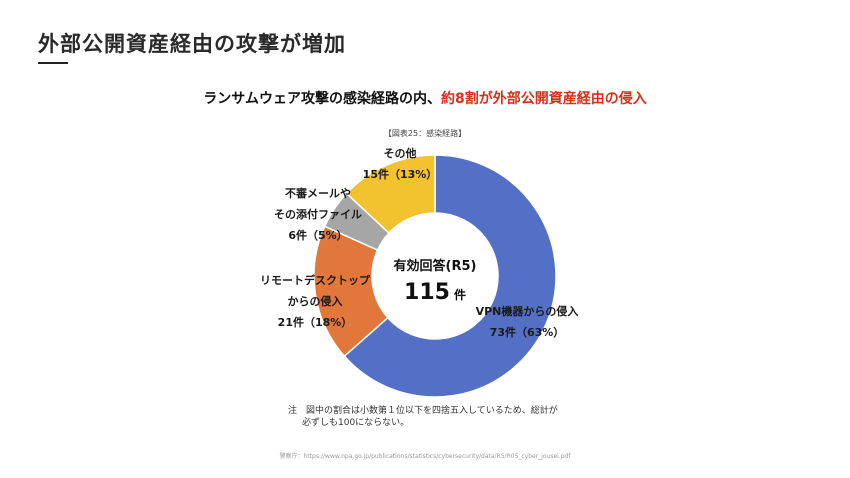 The image size is (850, 478). Describe the element at coordinates (423, 411) in the screenshot. I see `footnote-line-1: 注 図中の割合は小数第１位以下を四捨五入しているため、総計が` at that location.